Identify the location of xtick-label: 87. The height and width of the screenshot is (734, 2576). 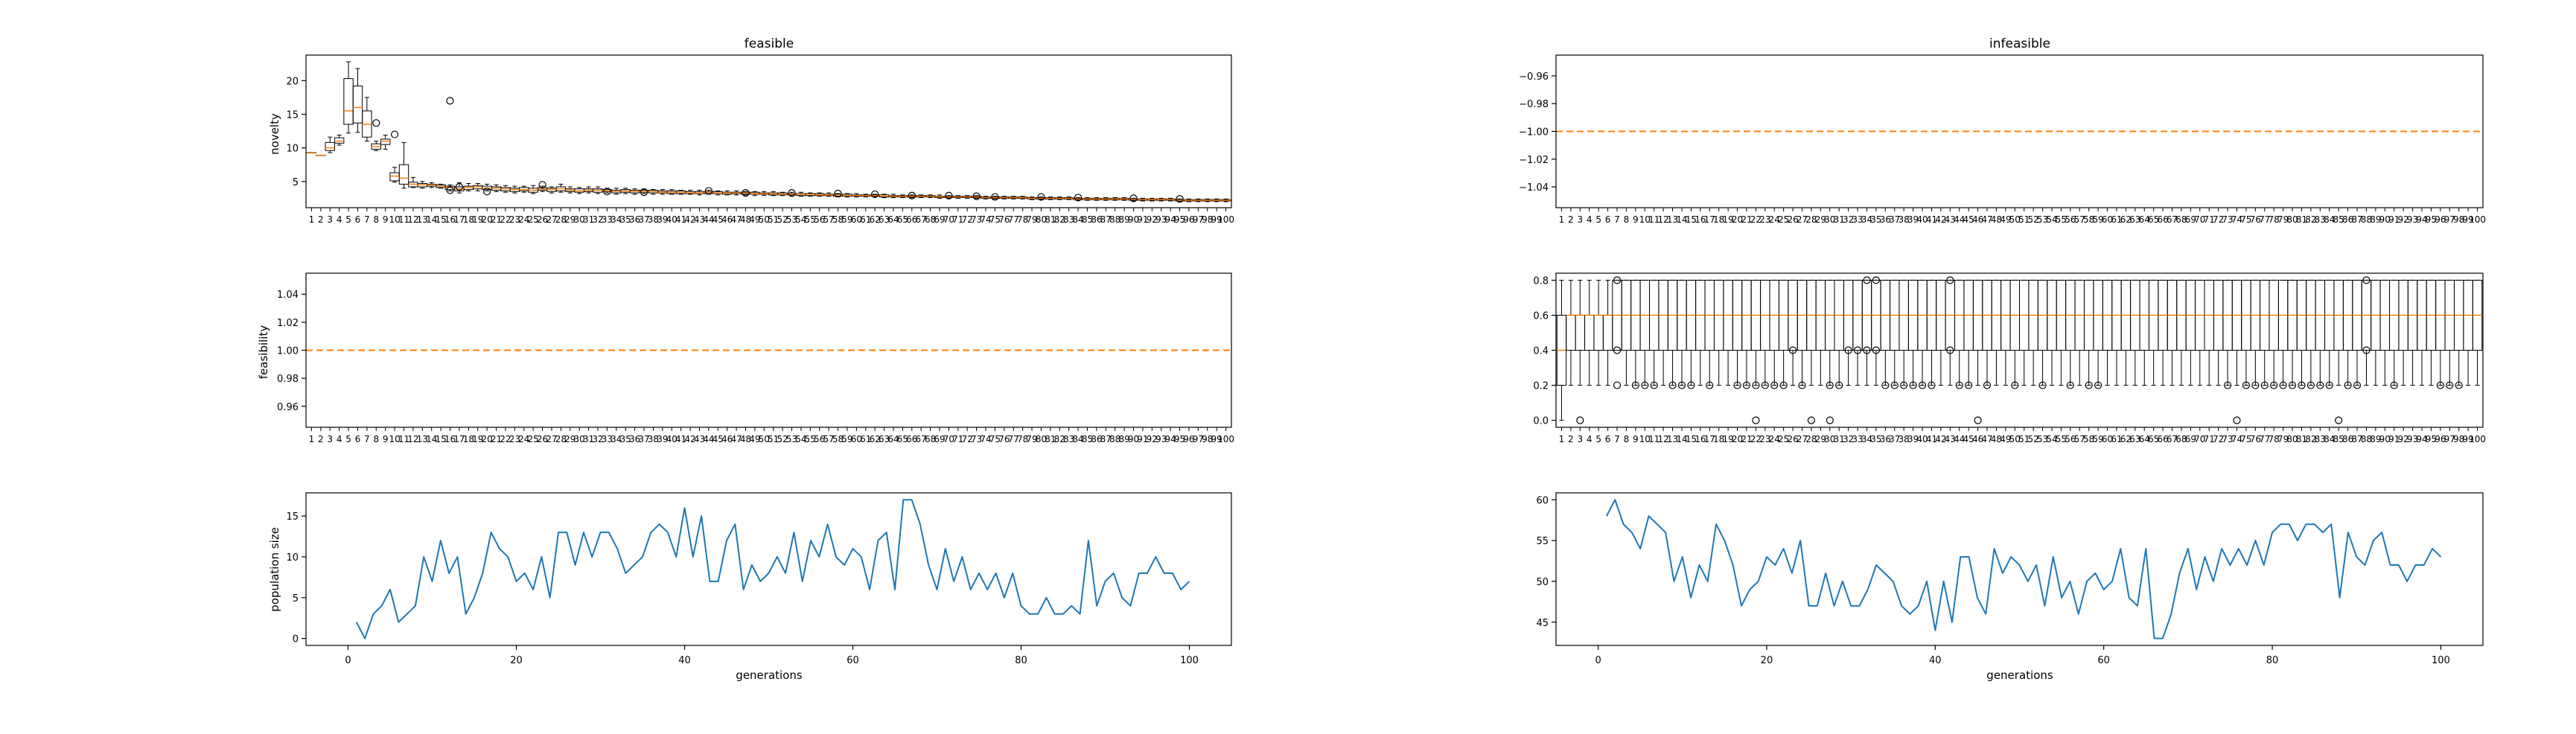
(1106, 439).